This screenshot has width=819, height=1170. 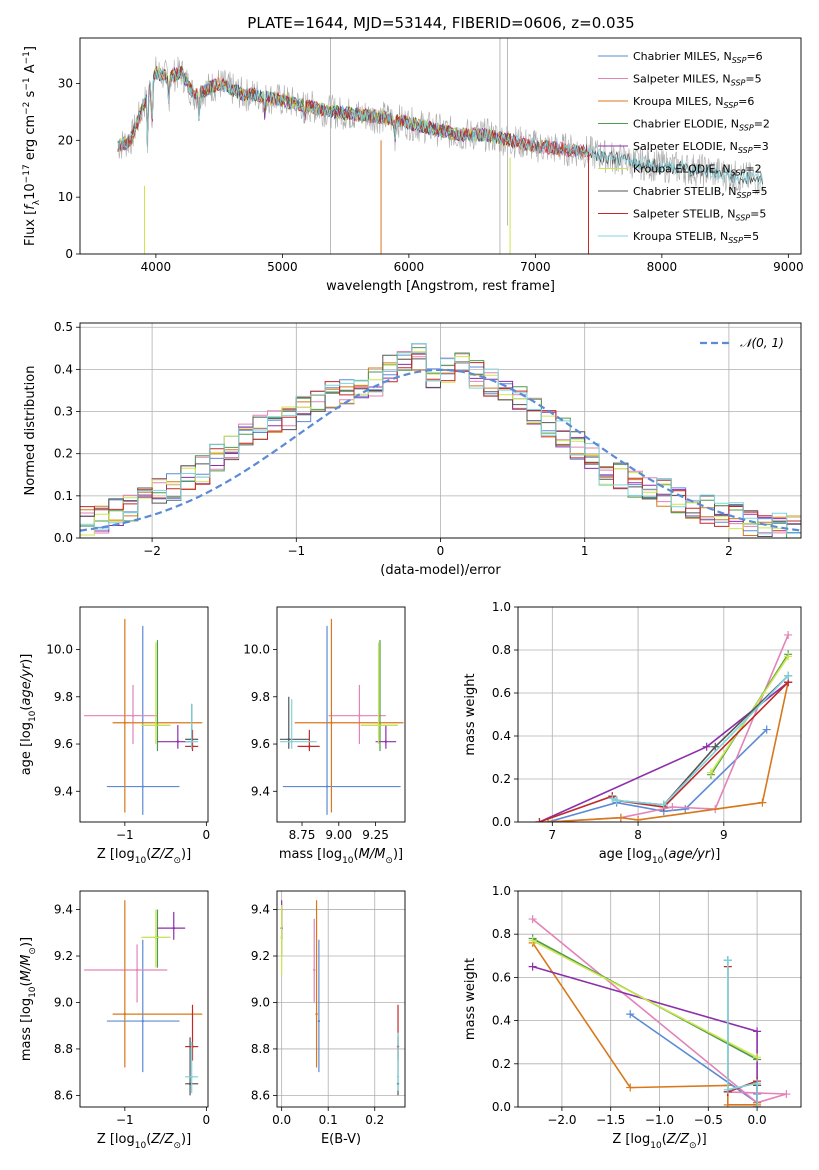 I want to click on spectrum-data-line, so click(x=440, y=125).